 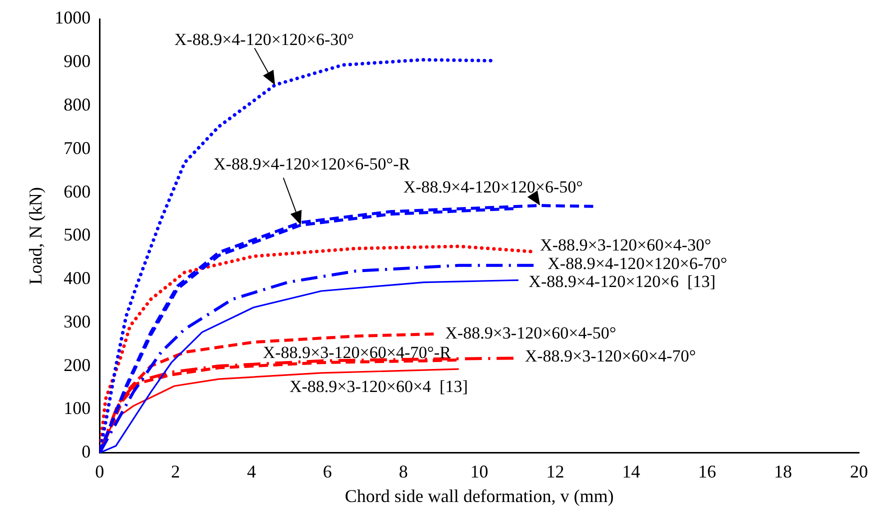 I want to click on series-label: X-88.9×4-120×120×6 [13], so click(x=622, y=282).